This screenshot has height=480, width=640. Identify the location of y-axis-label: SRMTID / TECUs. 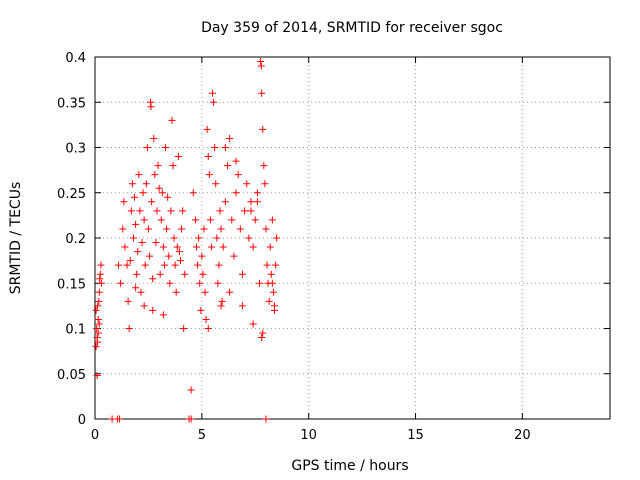
(16, 238).